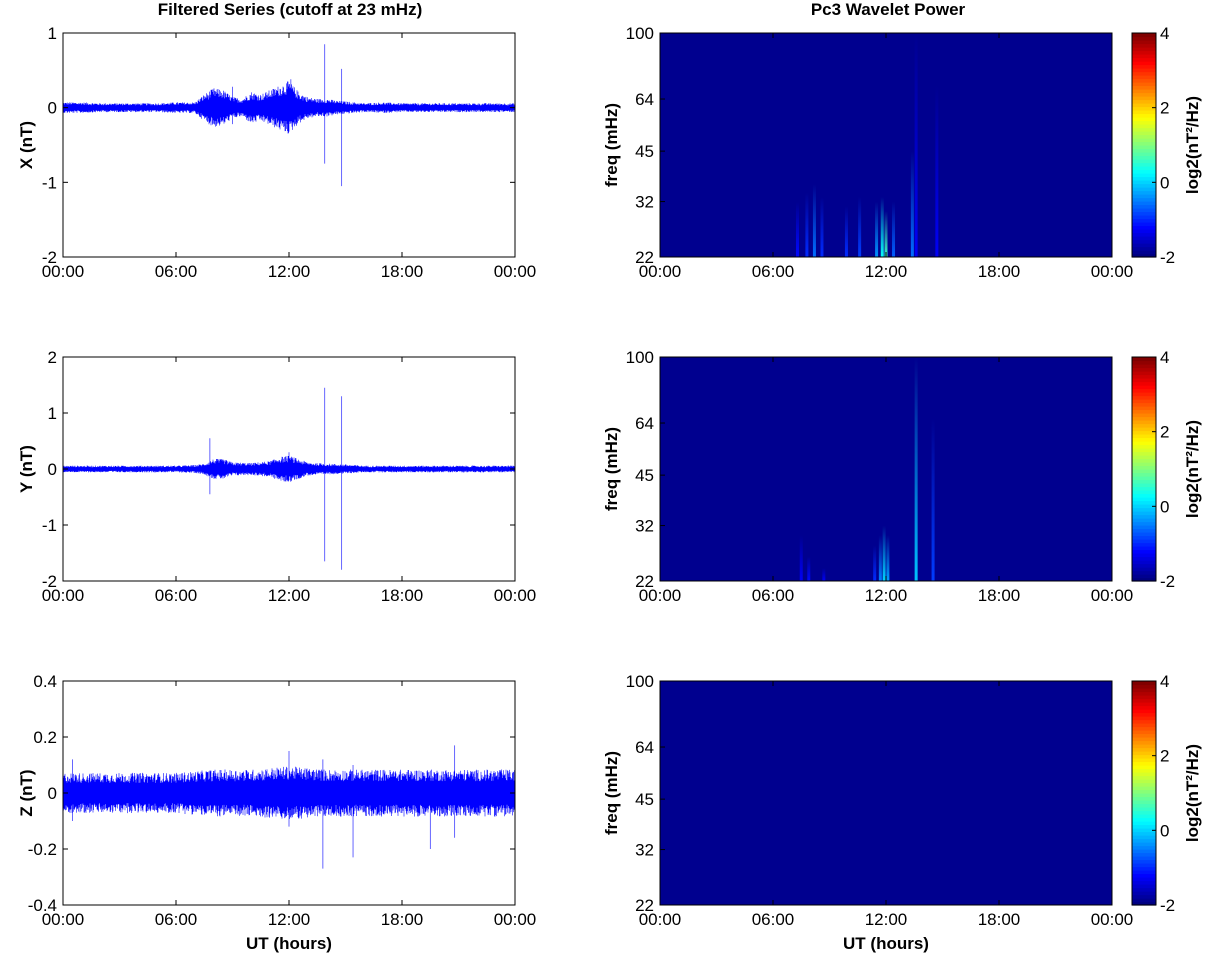  Describe the element at coordinates (52, 793) in the screenshot. I see `series-3-ytick-label: 0` at that location.